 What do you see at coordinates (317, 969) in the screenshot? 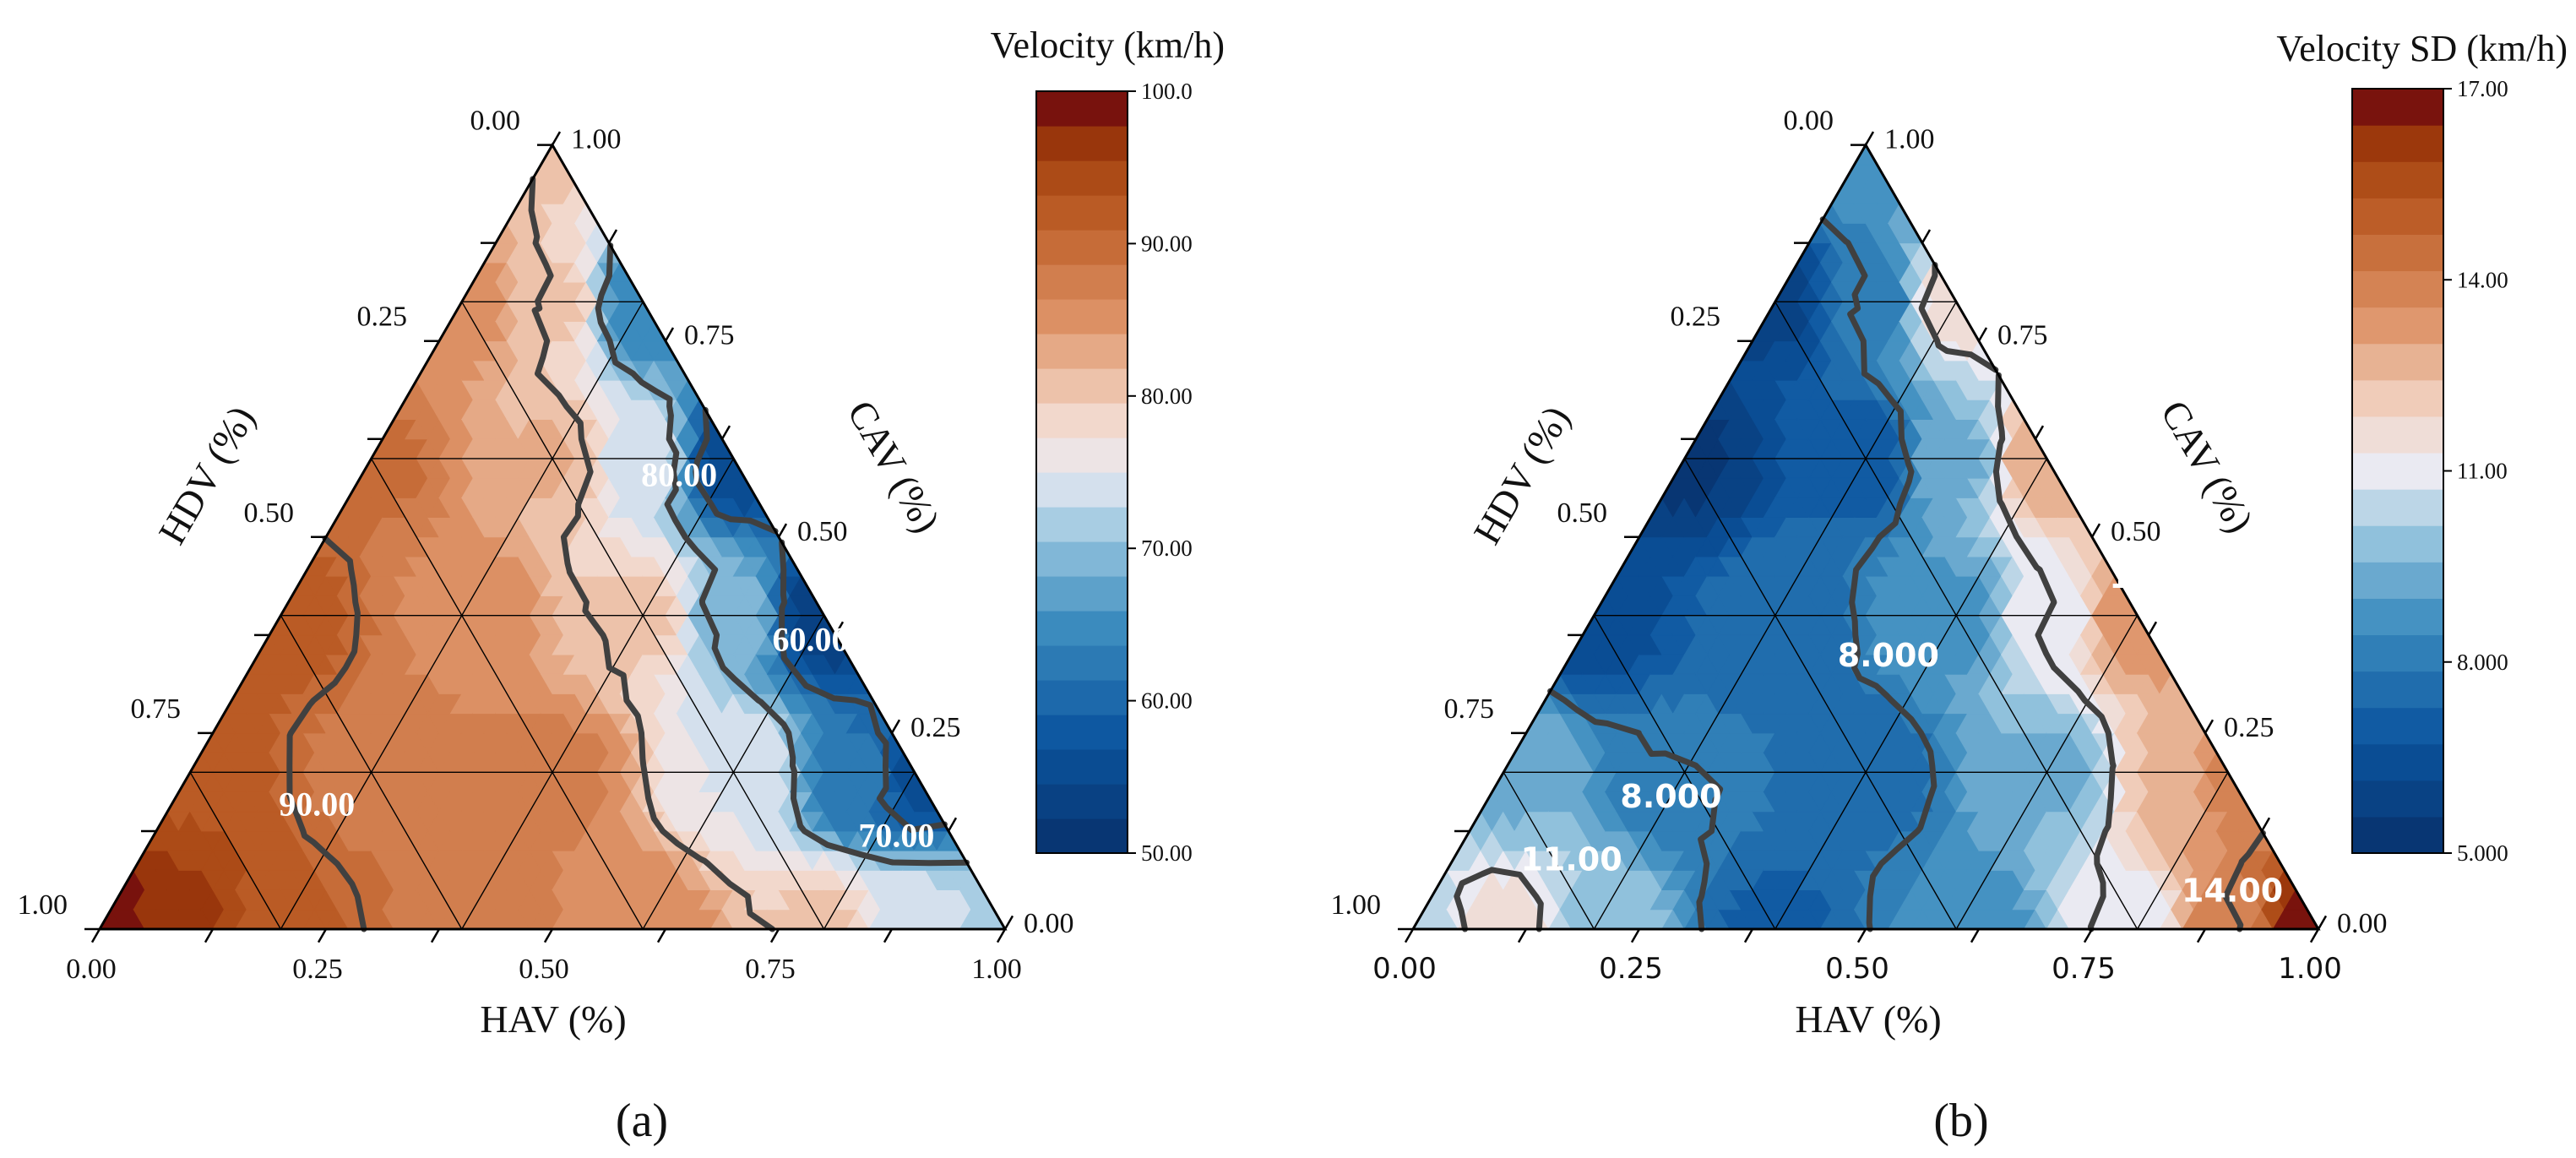
I see `hav-tick-label: 0.25` at bounding box center [317, 969].